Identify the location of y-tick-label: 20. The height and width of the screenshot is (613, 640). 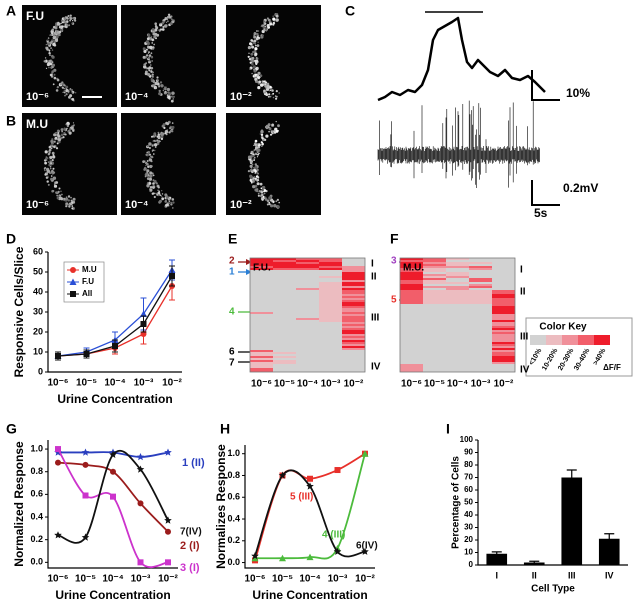
(468, 539).